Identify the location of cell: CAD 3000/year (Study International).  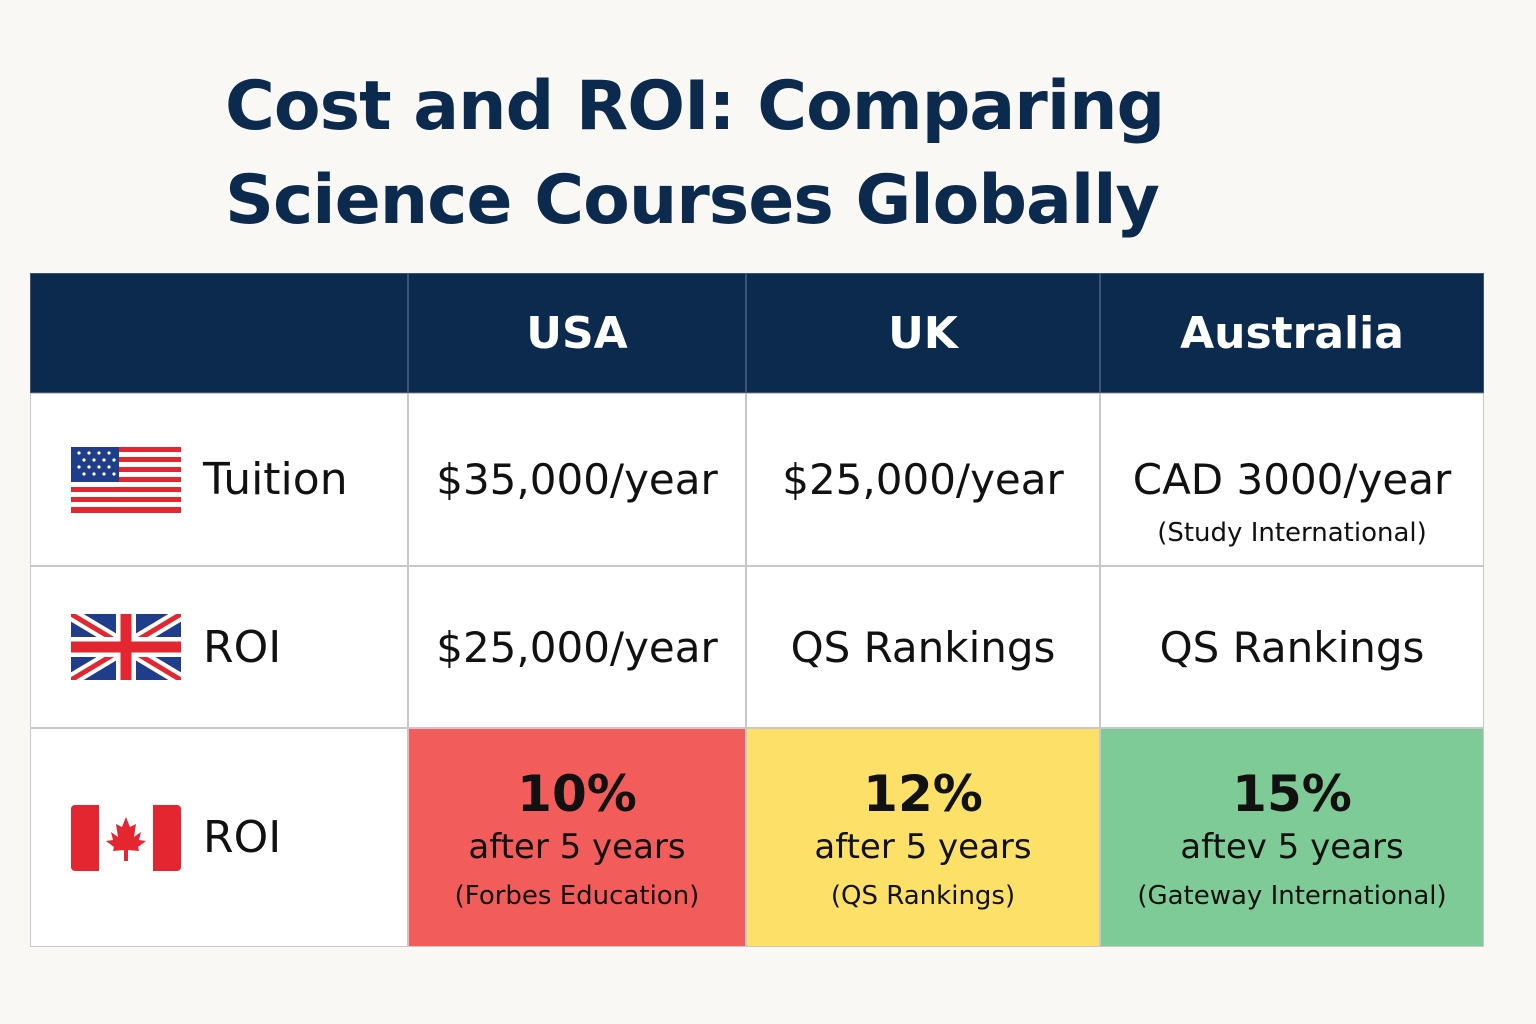
(1292, 479).